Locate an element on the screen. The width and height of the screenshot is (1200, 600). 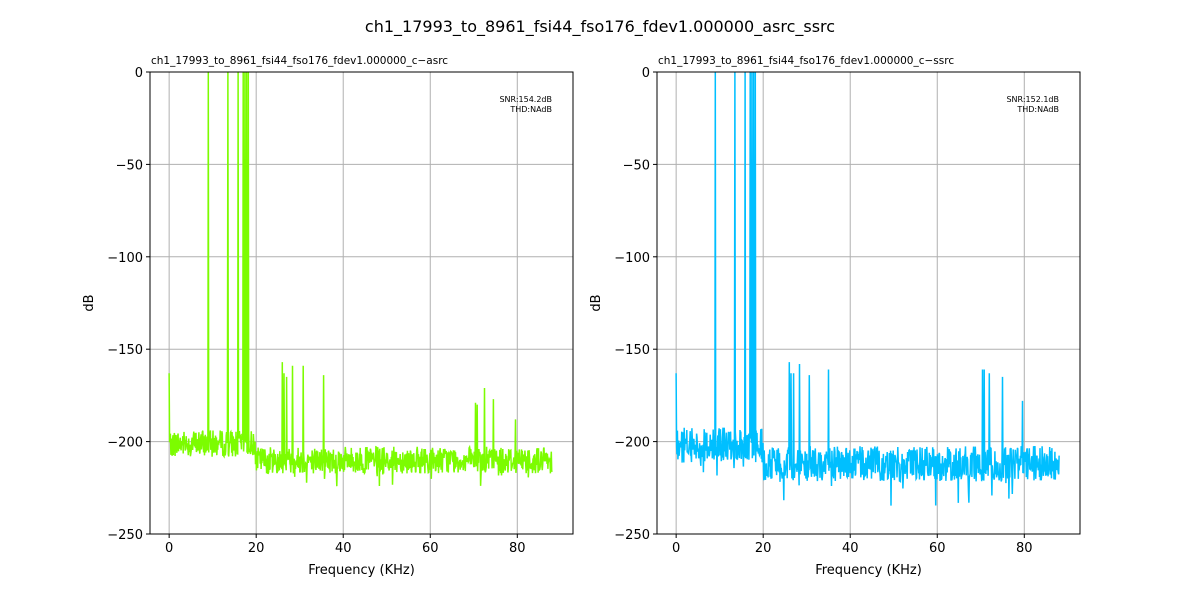
snr-thd-annotation: SNR:154.2dB is located at coordinates (525, 99).